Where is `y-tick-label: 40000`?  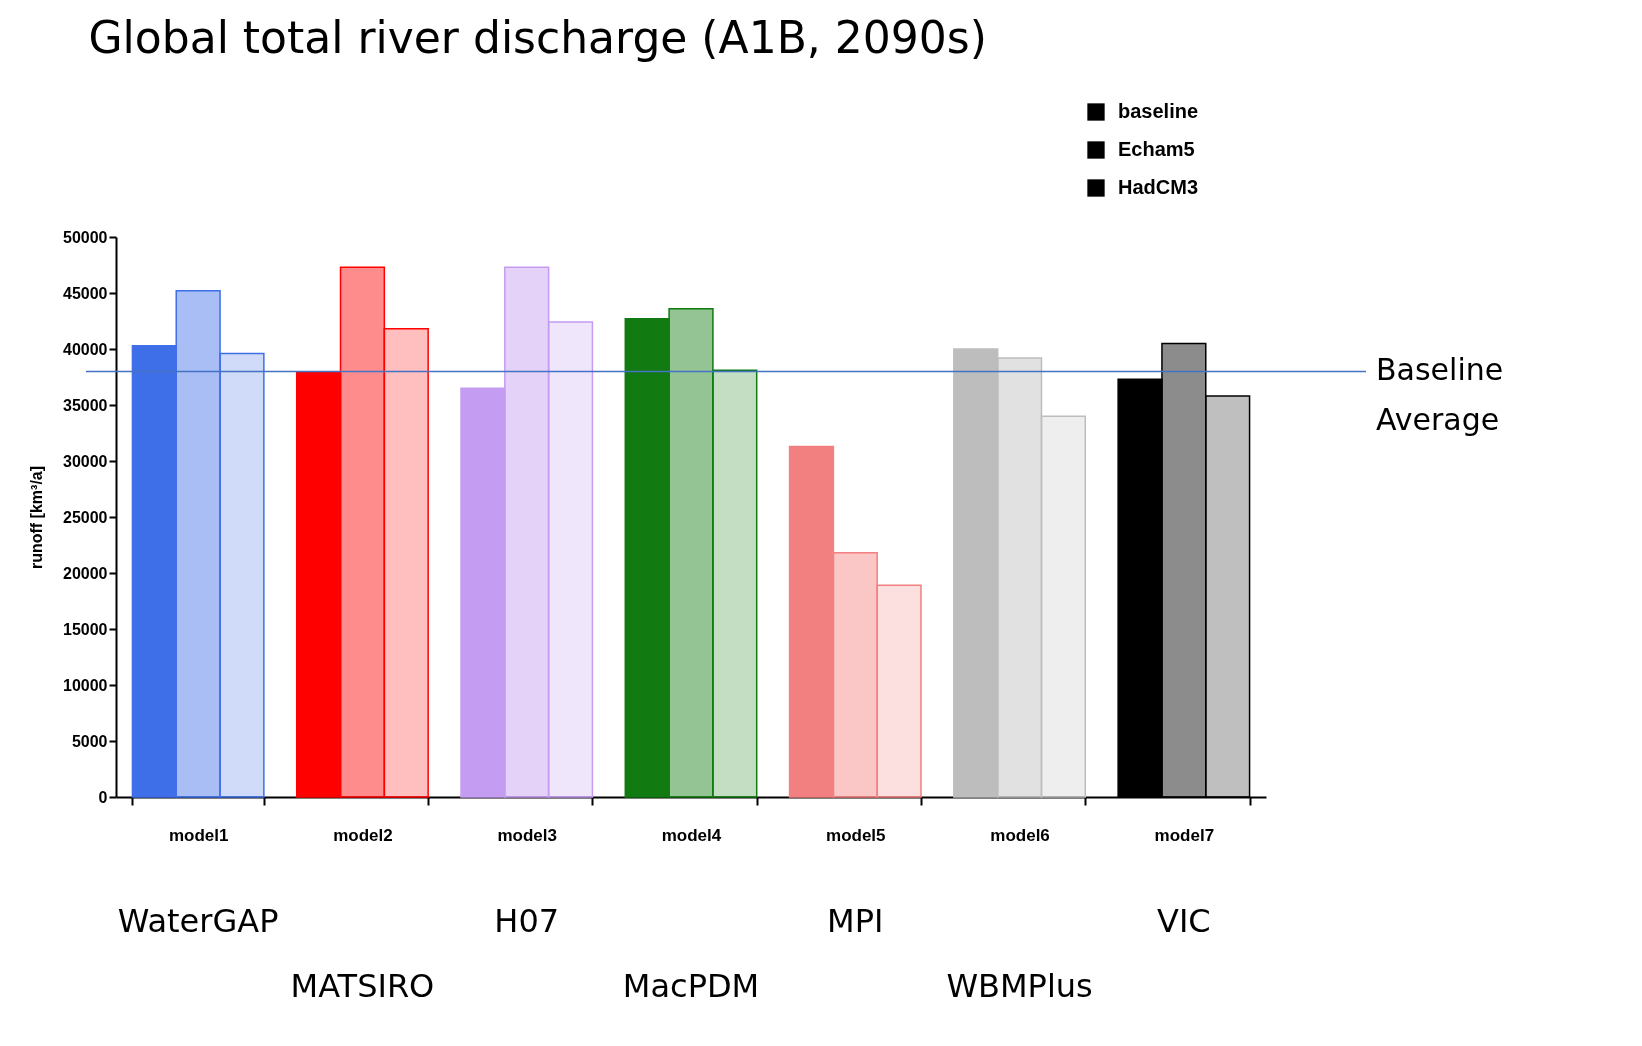
y-tick-label: 40000 is located at coordinates (85, 349).